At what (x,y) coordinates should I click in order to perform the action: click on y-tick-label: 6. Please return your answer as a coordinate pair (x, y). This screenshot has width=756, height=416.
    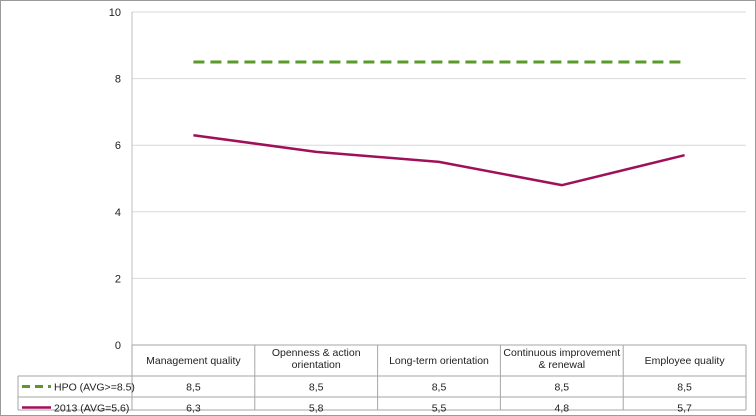
    Looking at the image, I should click on (118, 146).